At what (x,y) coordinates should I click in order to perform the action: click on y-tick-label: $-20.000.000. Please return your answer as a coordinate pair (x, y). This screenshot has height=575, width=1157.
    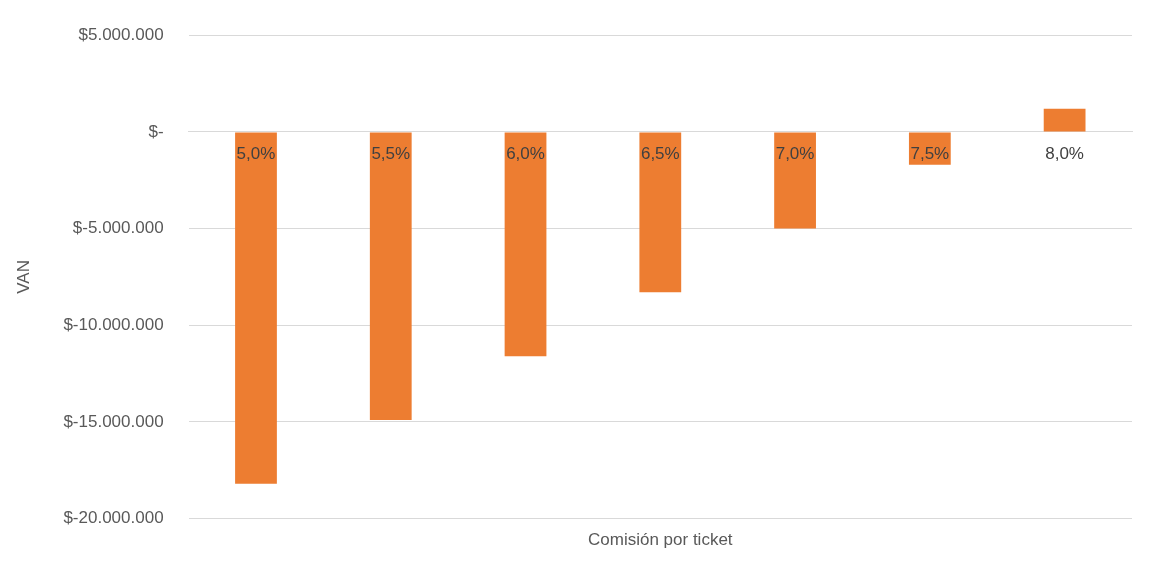
    Looking at the image, I should click on (113, 518).